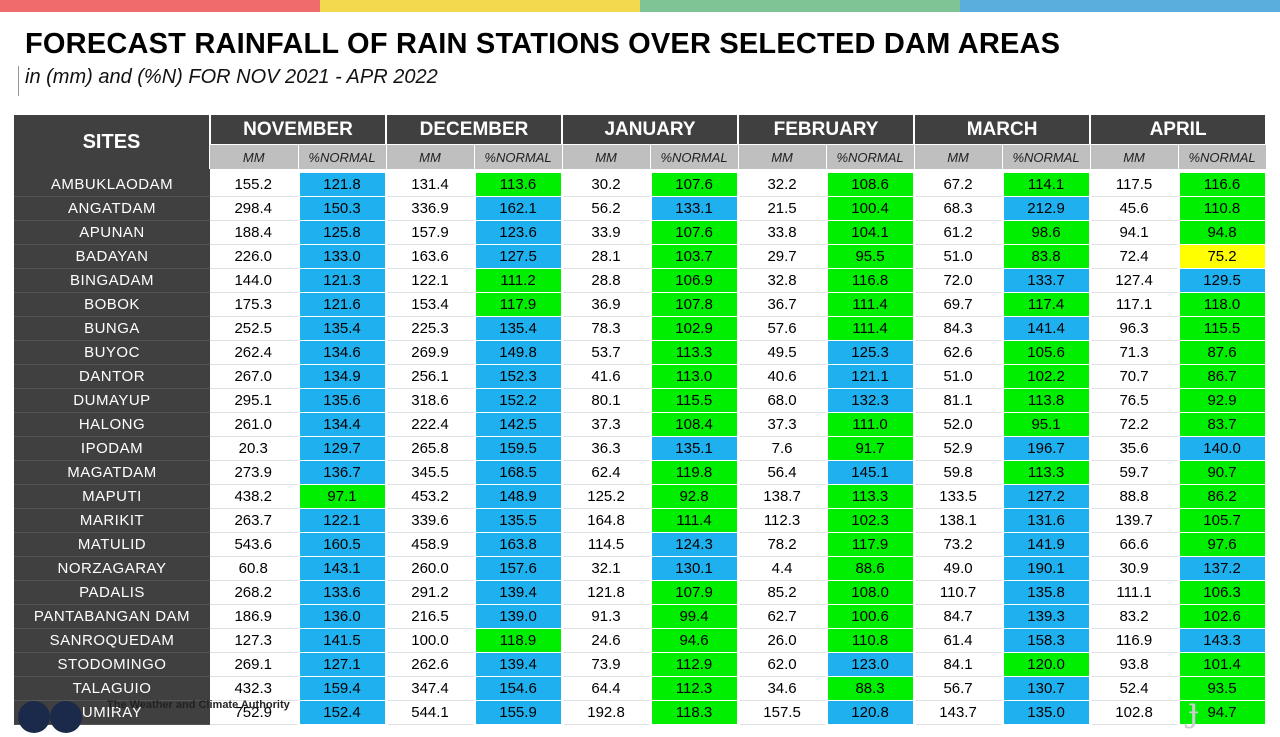  I want to click on pct-normal-value: 135.5, so click(518, 520).